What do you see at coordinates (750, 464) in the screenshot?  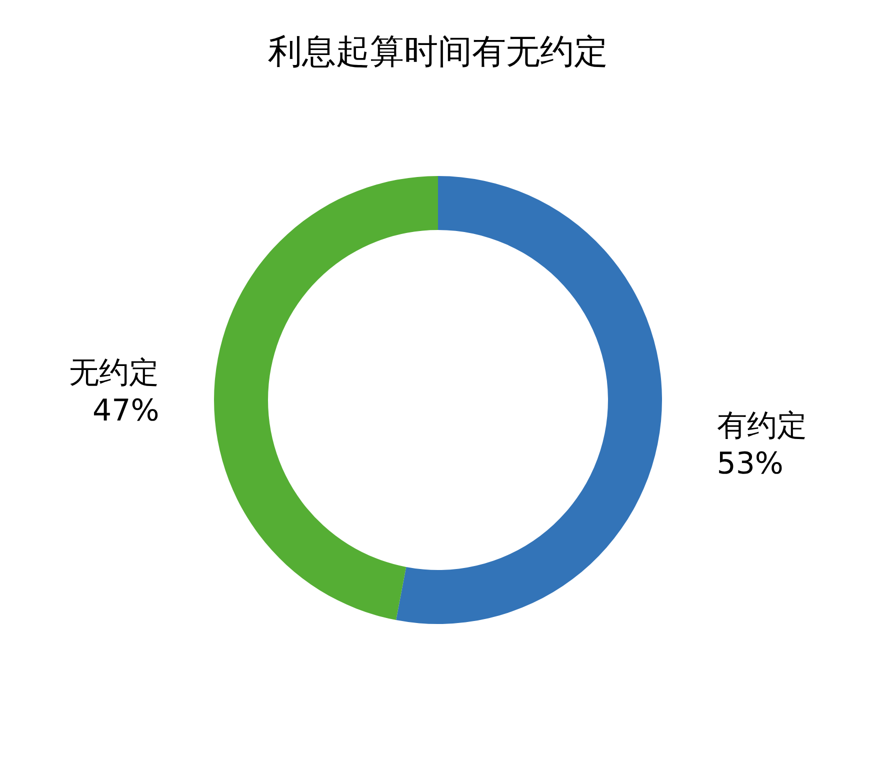 I see `data-label: 53%` at bounding box center [750, 464].